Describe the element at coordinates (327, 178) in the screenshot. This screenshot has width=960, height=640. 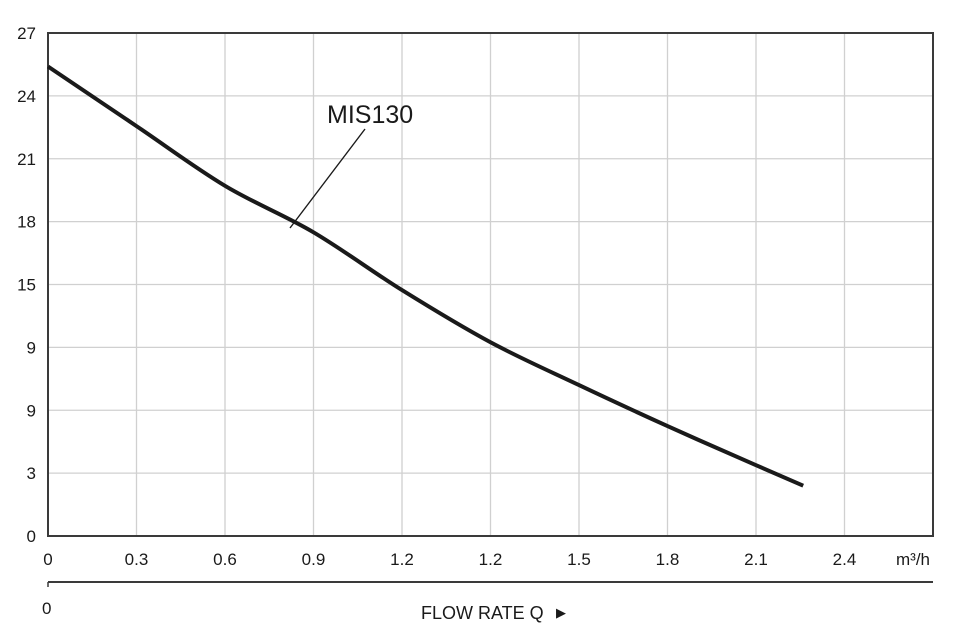
I see `annotation-leader-line` at that location.